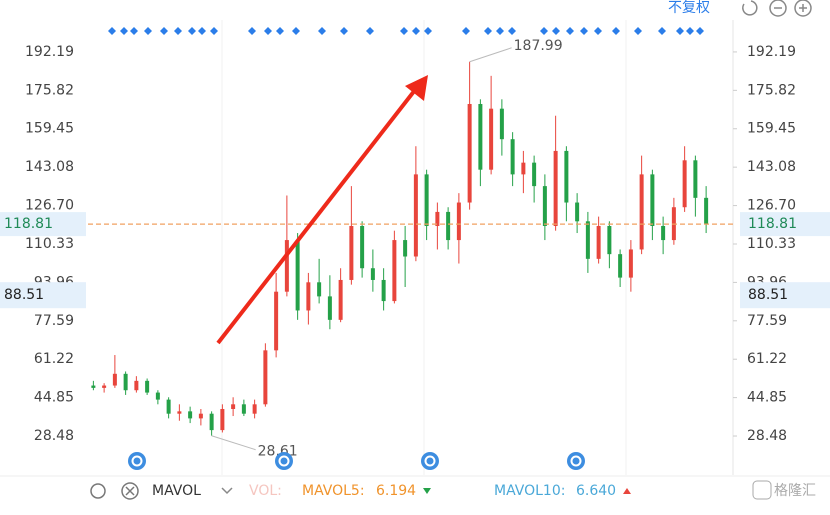 The height and width of the screenshot is (515, 830). I want to click on up-arrow, so click(627, 491).